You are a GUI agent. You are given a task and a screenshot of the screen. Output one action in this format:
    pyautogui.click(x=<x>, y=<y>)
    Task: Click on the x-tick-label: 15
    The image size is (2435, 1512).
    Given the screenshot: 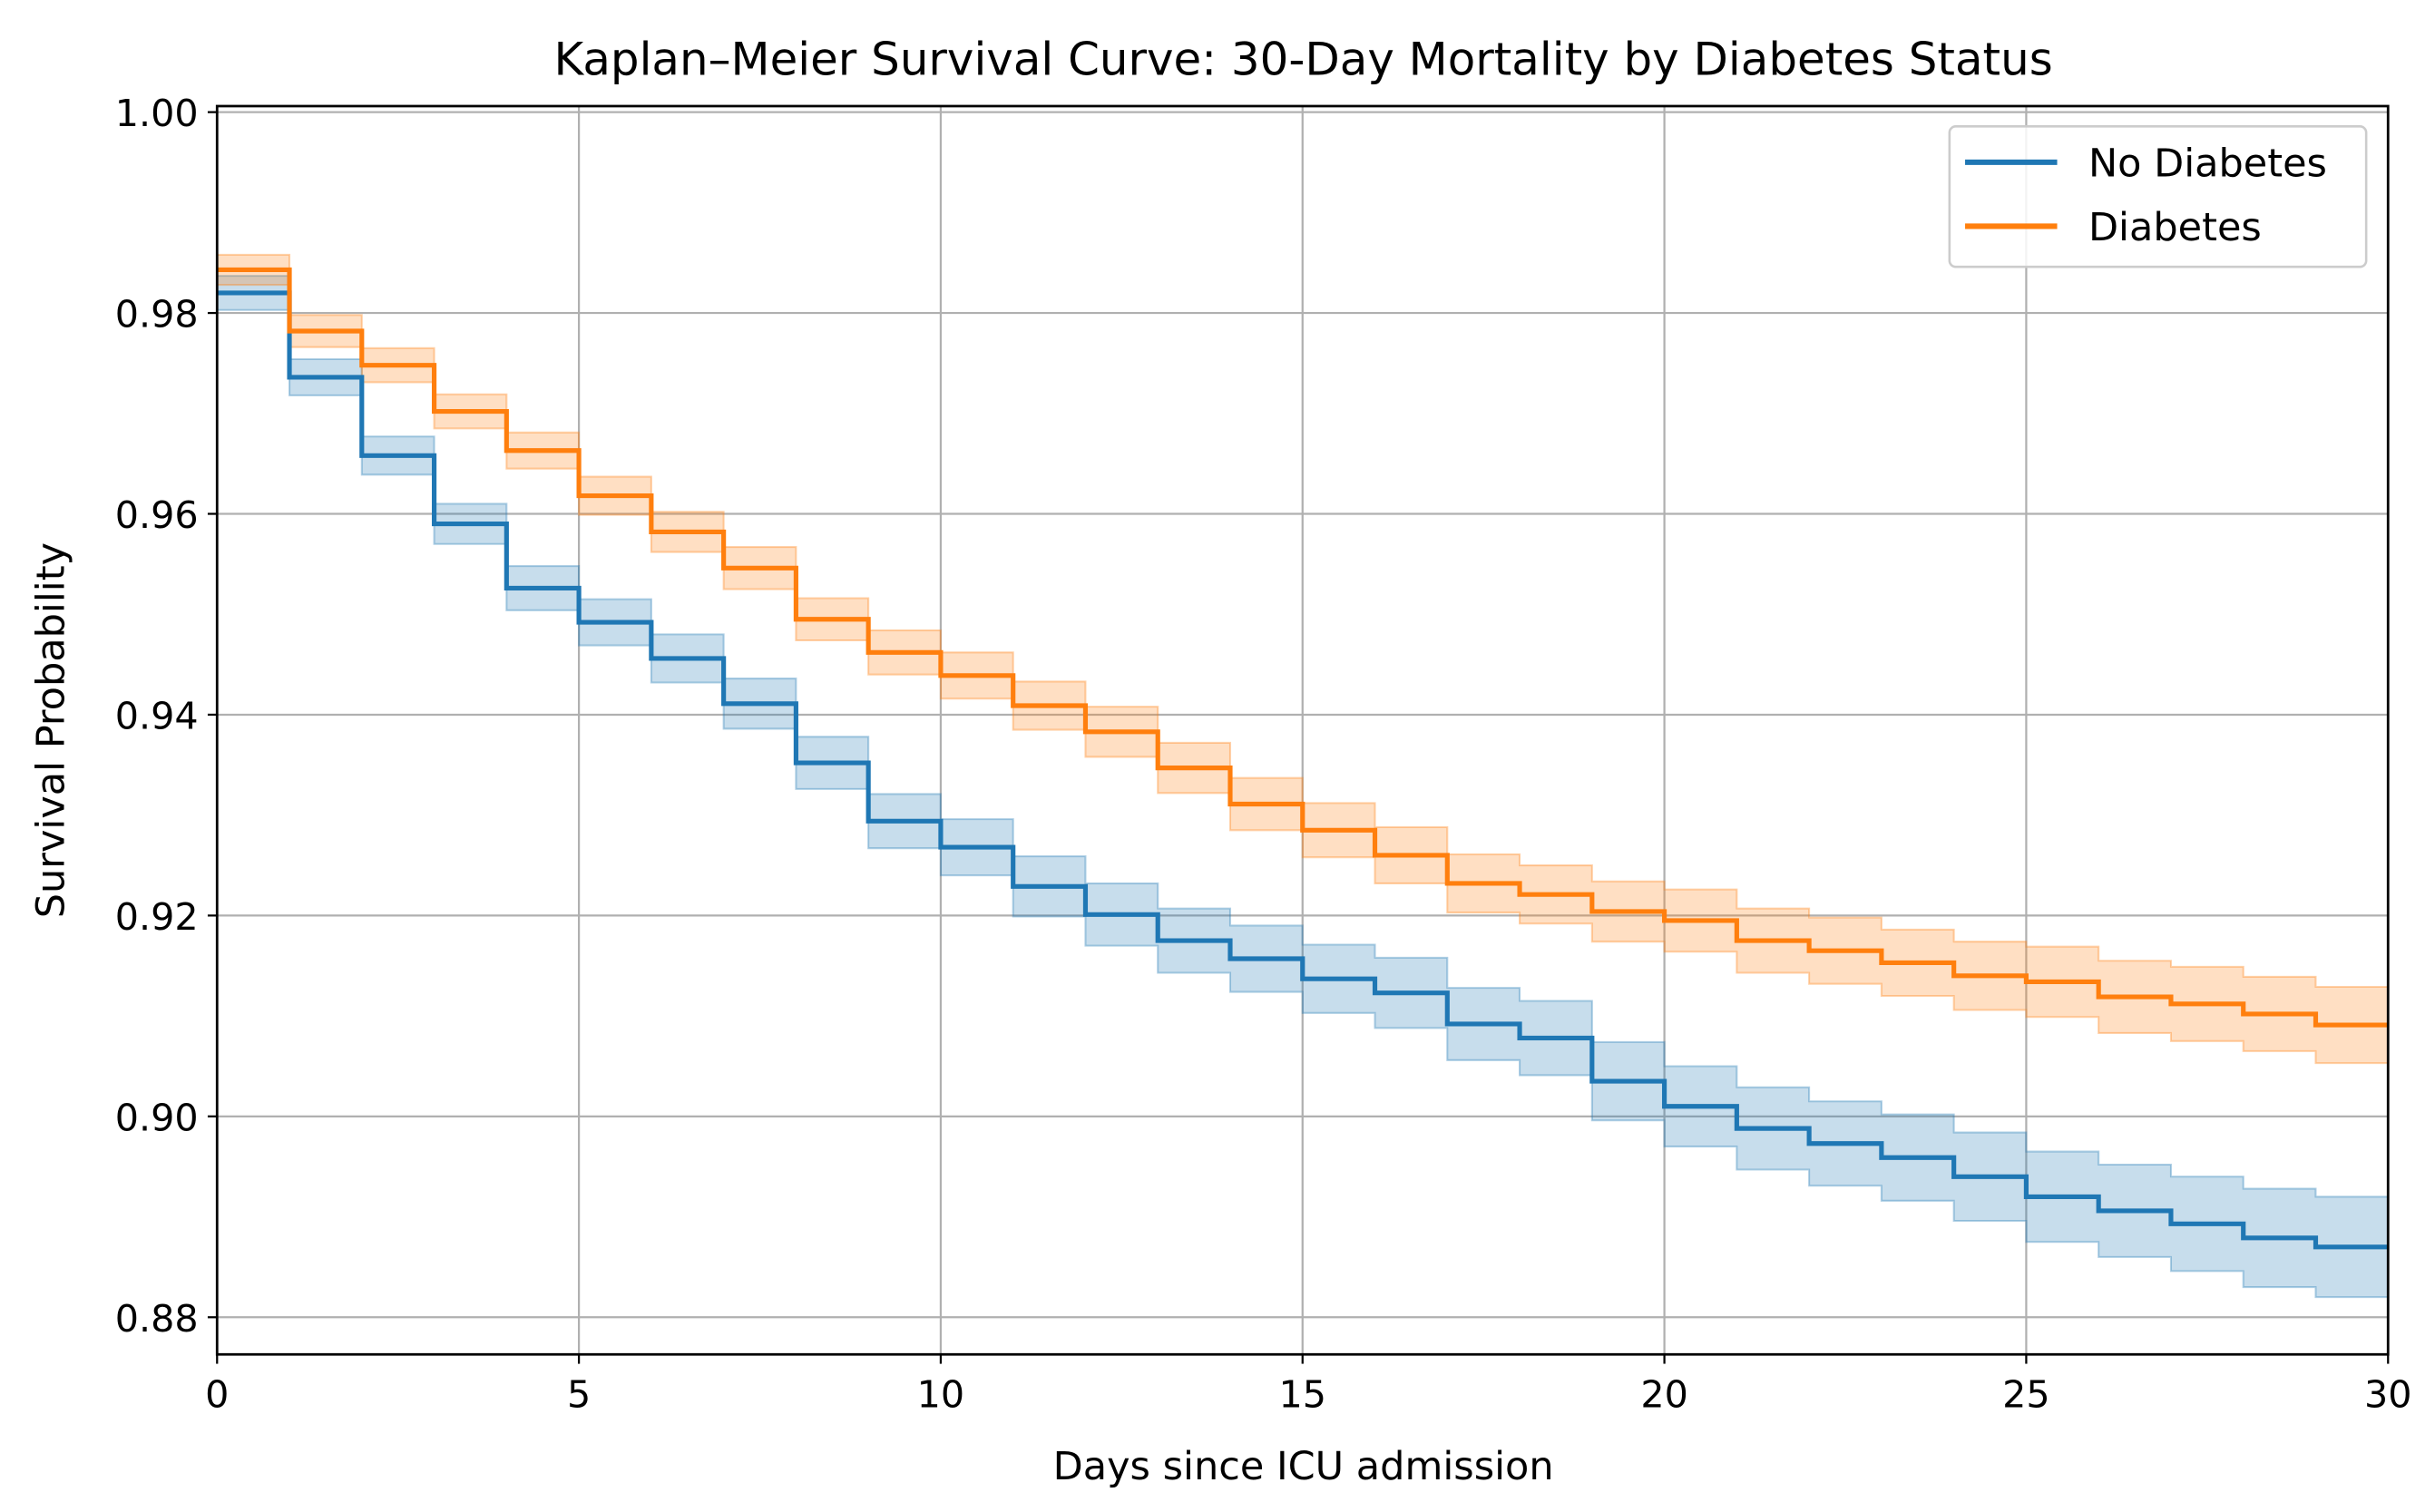 What is the action you would take?
    pyautogui.click(x=1303, y=1395)
    